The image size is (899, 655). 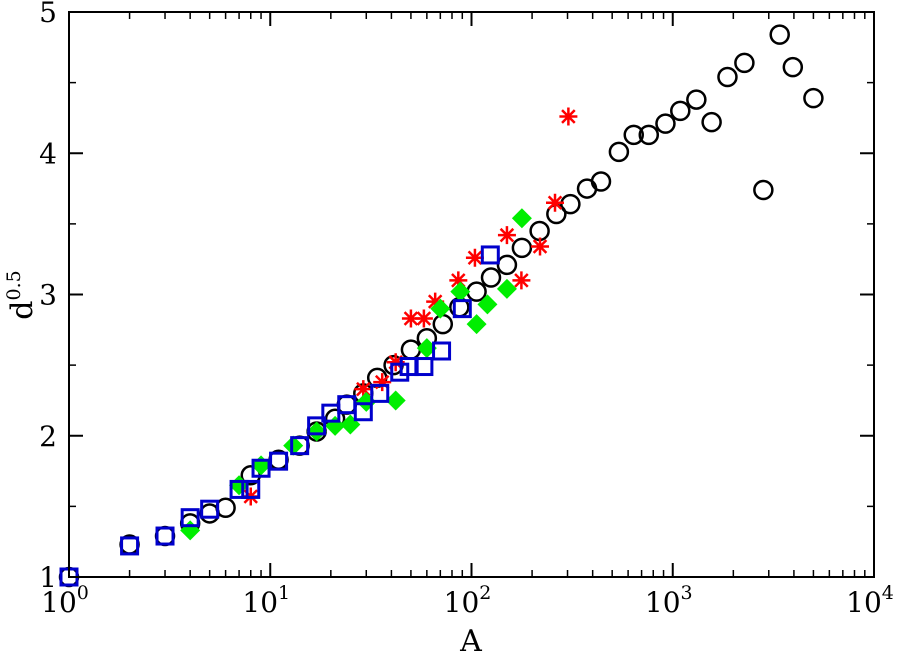 What do you see at coordinates (83, 593) in the screenshot?
I see `x-tick-label-exponent: 0` at bounding box center [83, 593].